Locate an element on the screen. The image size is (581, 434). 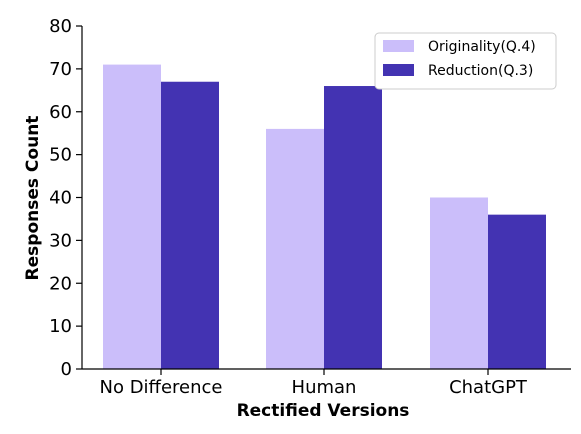
x-axis-title: Rectified Versions is located at coordinates (323, 411).